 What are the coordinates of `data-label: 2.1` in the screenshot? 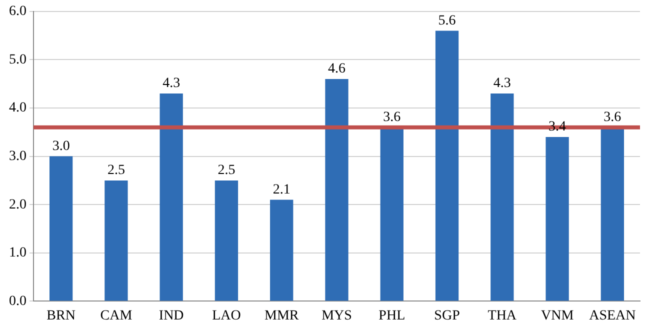 It's located at (281, 190).